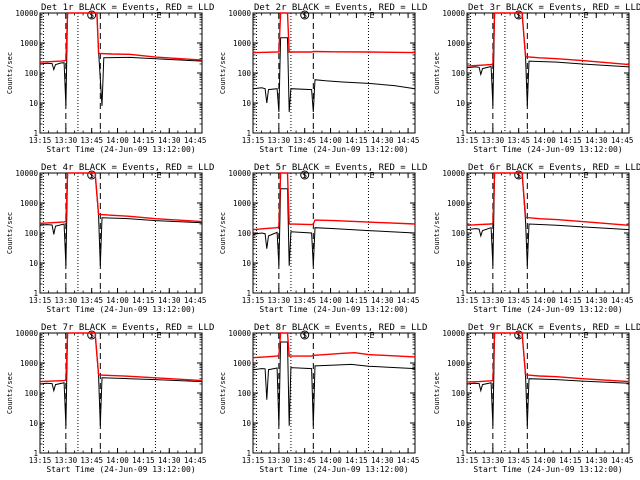 This screenshot has height=480, width=640. Describe the element at coordinates (554, 328) in the screenshot. I see `panel-title: Det 9r BLACK = Events, RED = LLD` at that location.